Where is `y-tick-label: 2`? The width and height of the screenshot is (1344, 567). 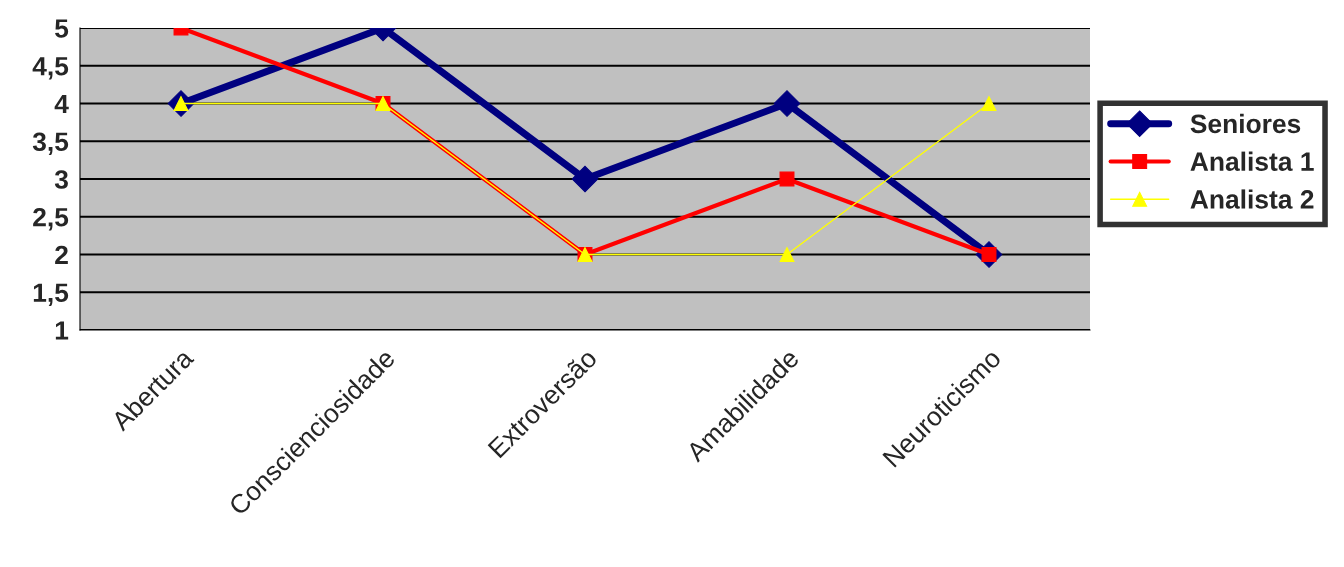
y-tick-label: 2 is located at coordinates (61, 255).